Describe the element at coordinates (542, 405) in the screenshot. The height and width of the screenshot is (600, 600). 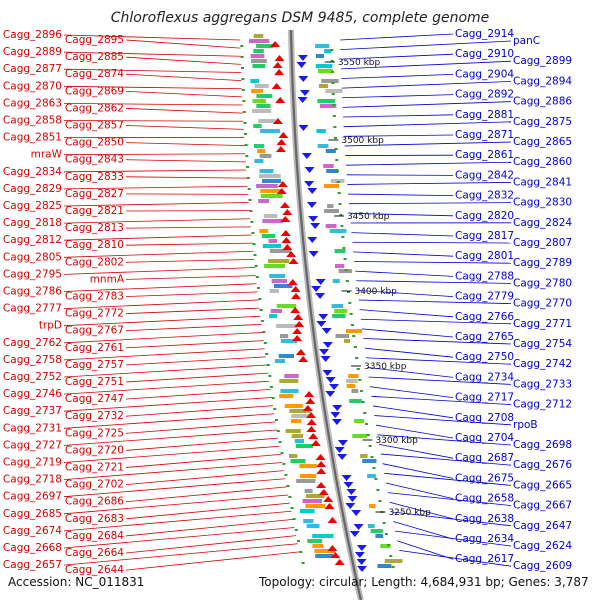
I see `gene-label-right: Cagg_2712` at that location.